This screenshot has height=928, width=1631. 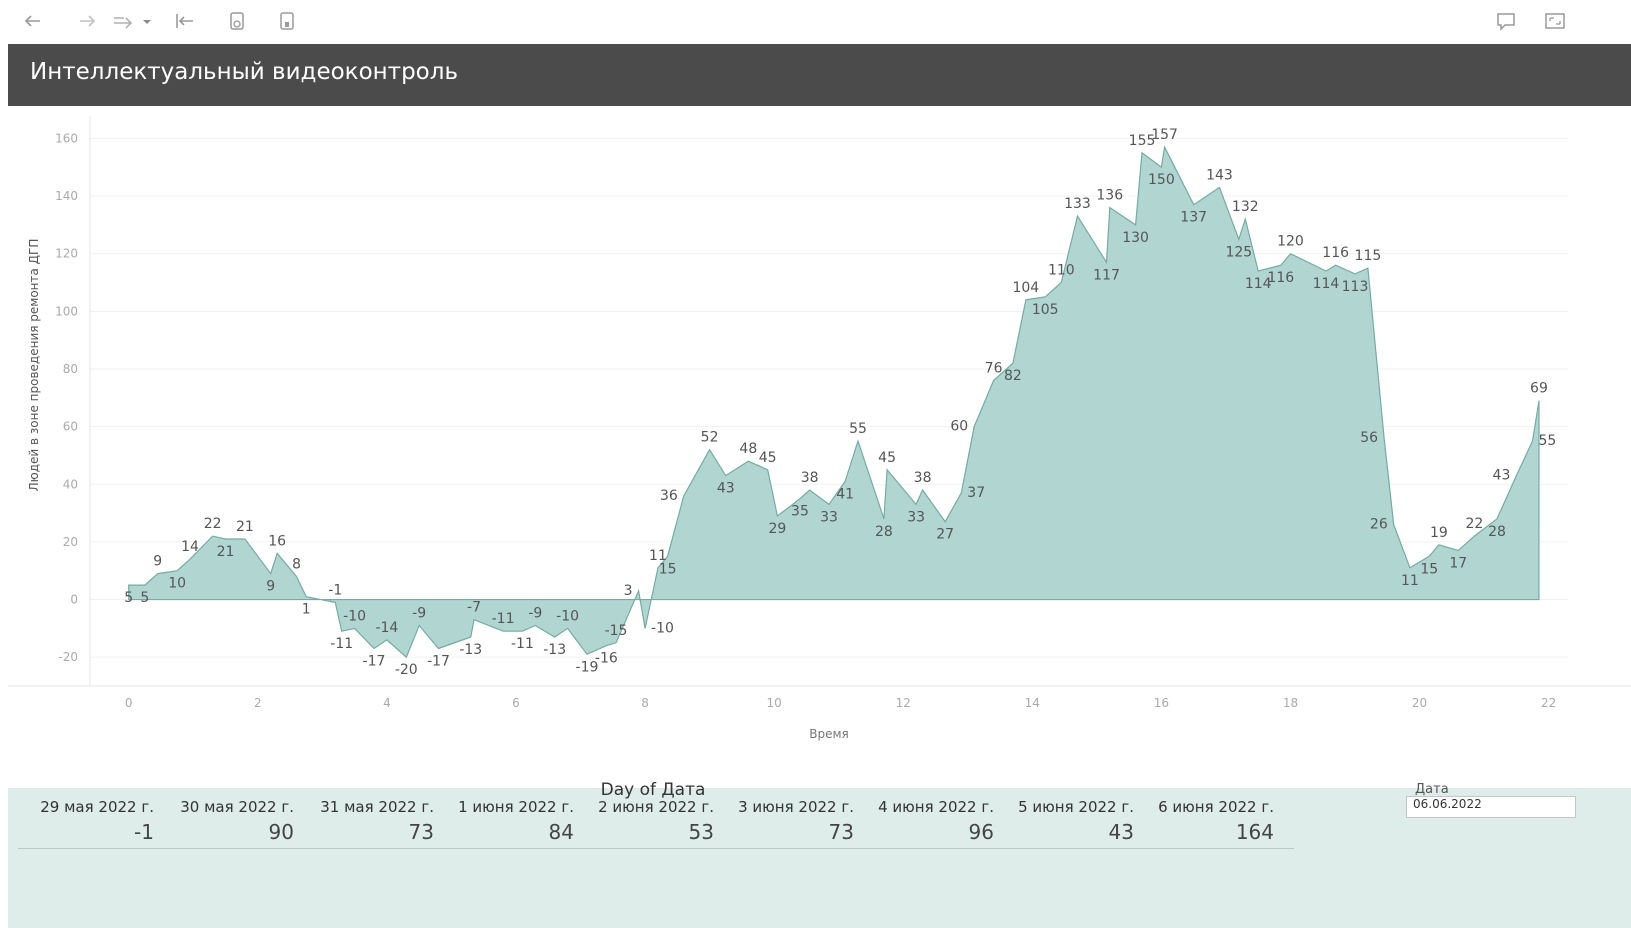 What do you see at coordinates (1379, 525) in the screenshot?
I see `data-label: 26` at bounding box center [1379, 525].